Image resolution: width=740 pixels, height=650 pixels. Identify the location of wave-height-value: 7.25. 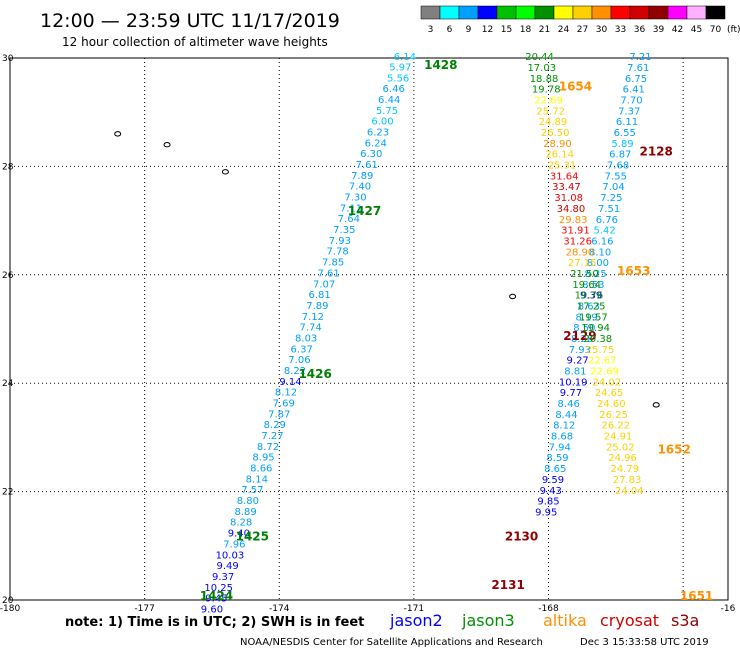
(611, 198).